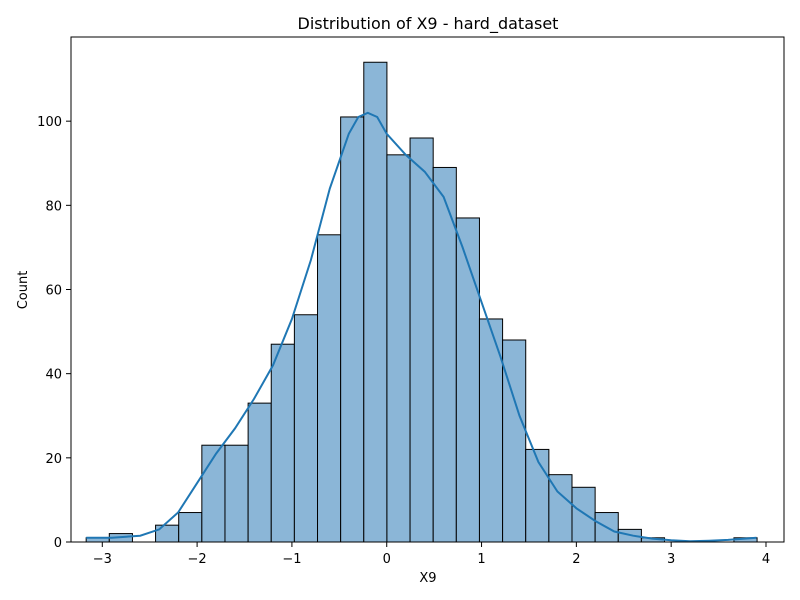 The width and height of the screenshot is (800, 600). I want to click on x-tick-label: 0, so click(387, 559).